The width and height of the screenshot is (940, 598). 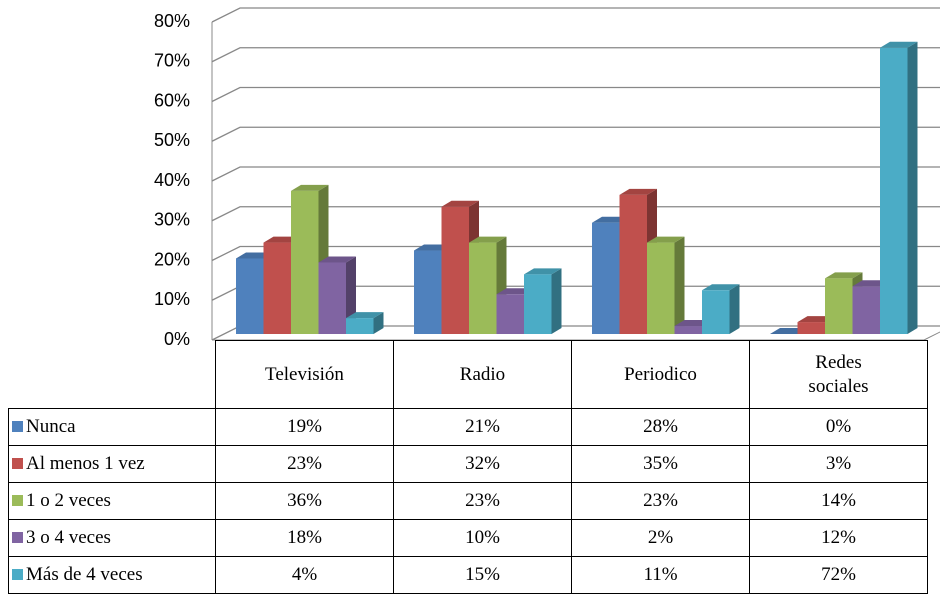 I want to click on category-cell: Televisión, so click(x=304, y=374).